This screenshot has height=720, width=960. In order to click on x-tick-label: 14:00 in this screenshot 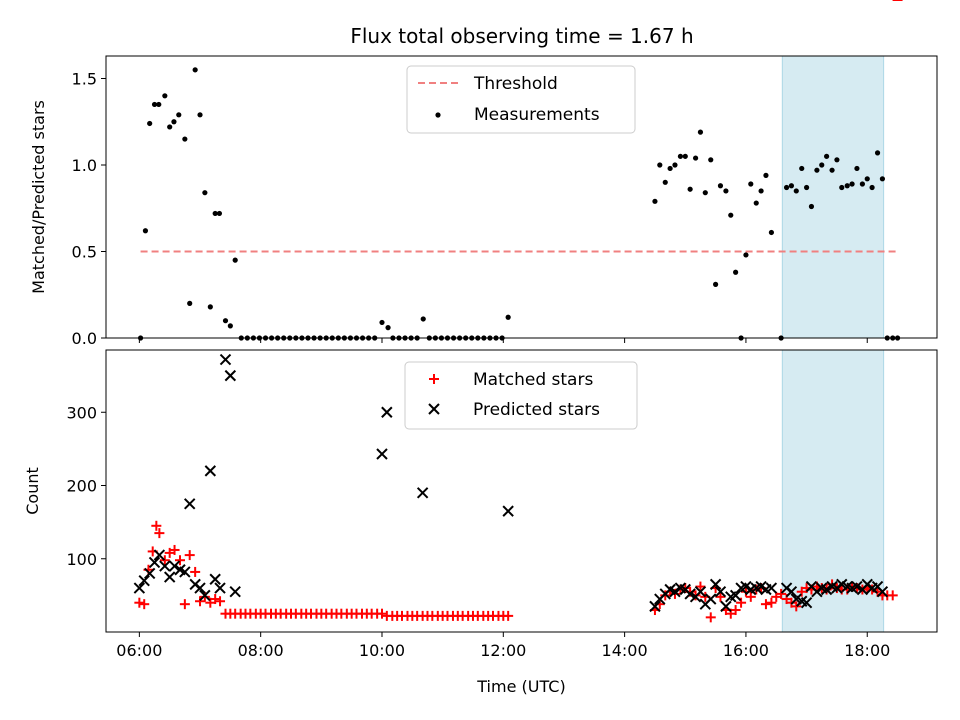, I will do `click(625, 650)`.